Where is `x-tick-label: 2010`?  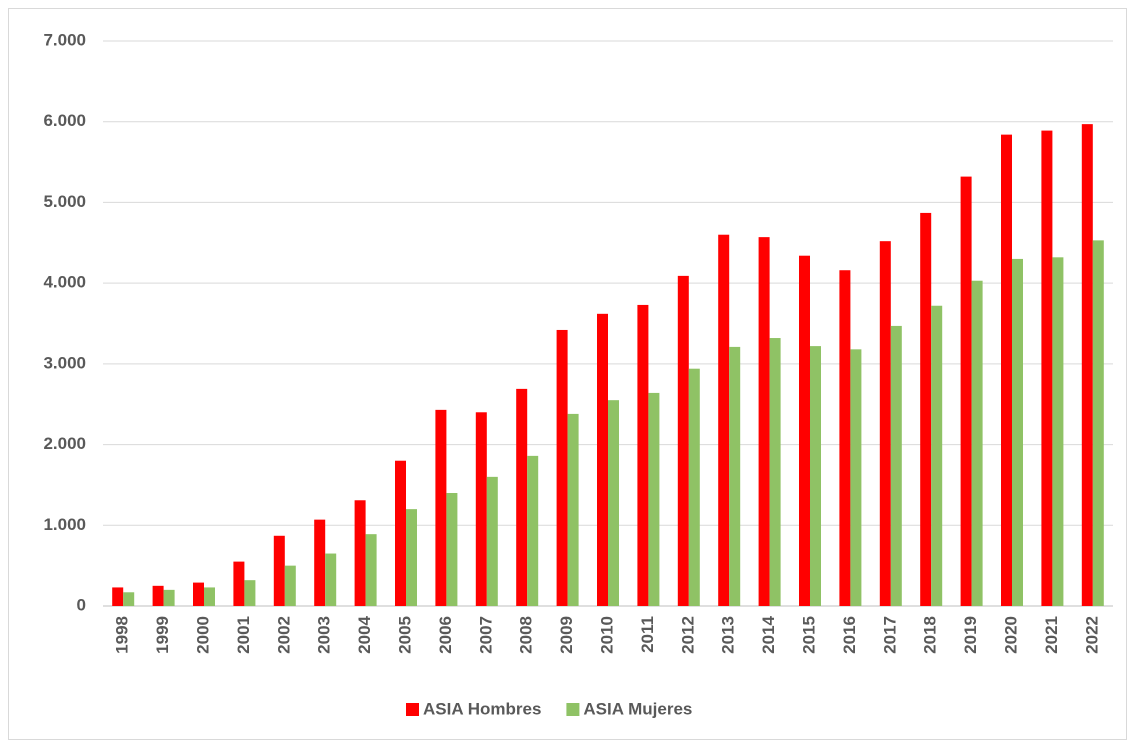
x-tick-label: 2010 is located at coordinates (606, 635).